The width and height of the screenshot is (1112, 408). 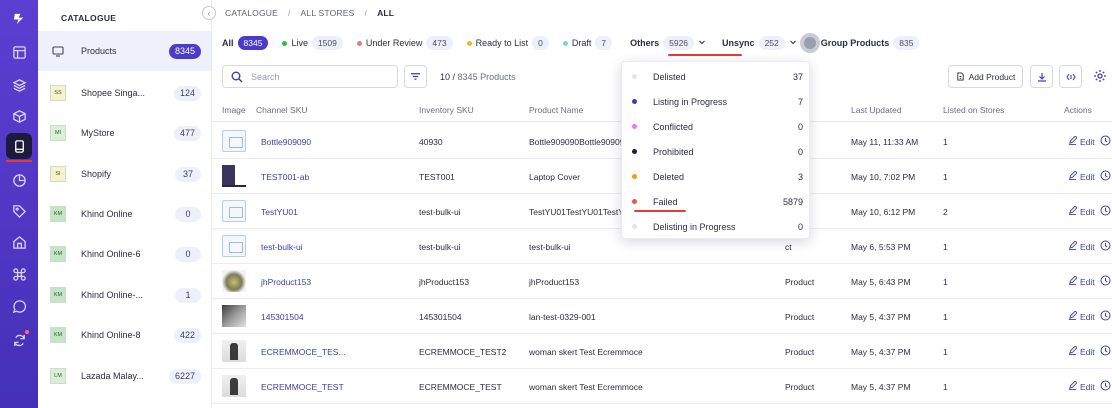 What do you see at coordinates (124, 93) in the screenshot?
I see `store-item: SS Shopee Singa... 124` at bounding box center [124, 93].